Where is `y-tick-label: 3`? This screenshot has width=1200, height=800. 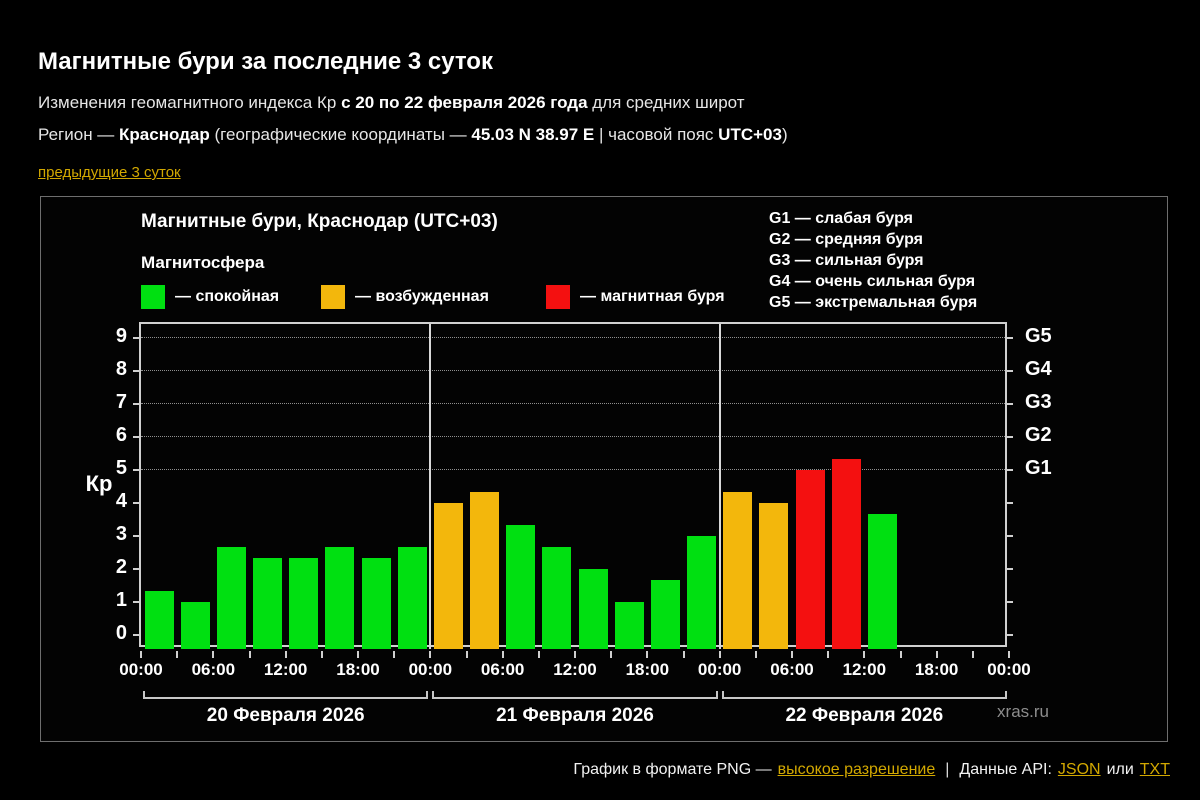 y-tick-label: 3 is located at coordinates (121, 534).